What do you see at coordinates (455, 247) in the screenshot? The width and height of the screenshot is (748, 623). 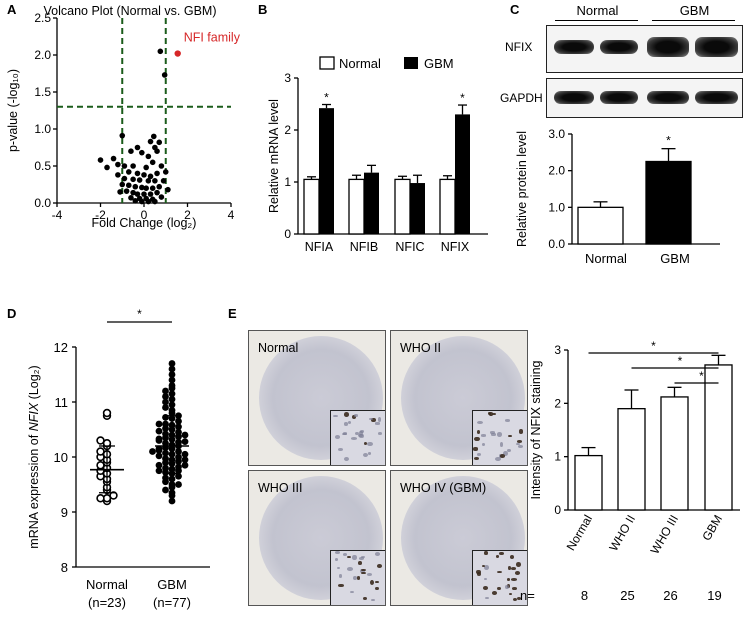 I see `x-tick-label: NFIX` at bounding box center [455, 247].